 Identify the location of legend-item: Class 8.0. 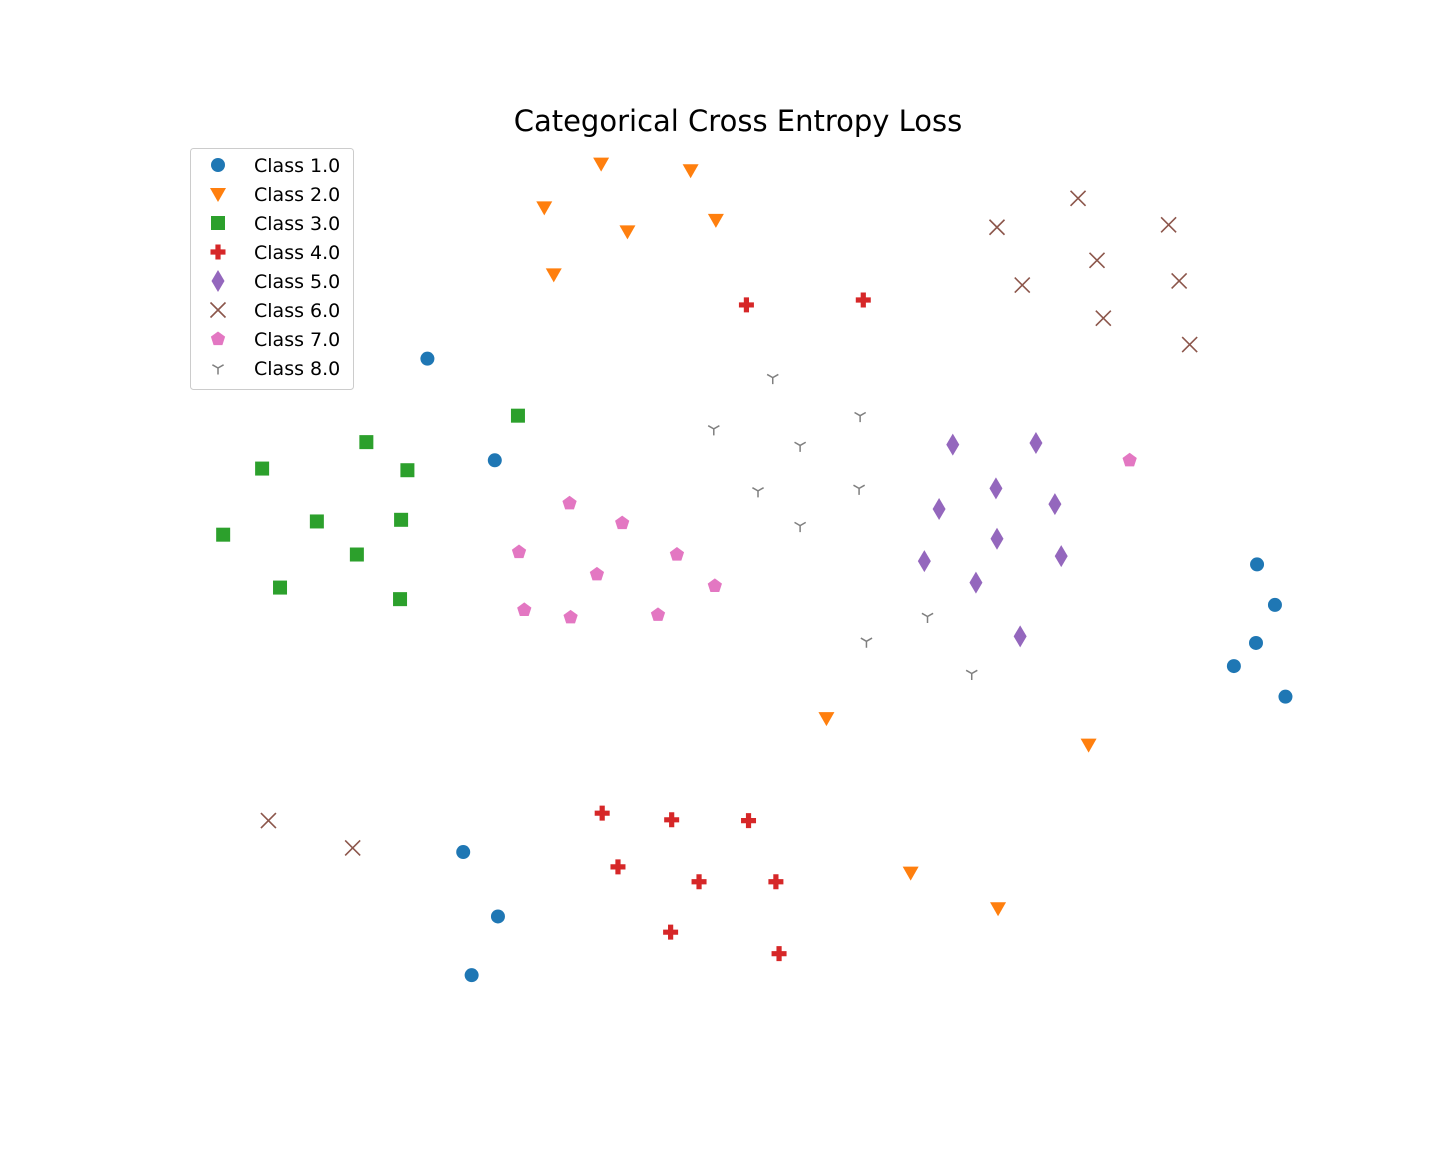
(276, 369).